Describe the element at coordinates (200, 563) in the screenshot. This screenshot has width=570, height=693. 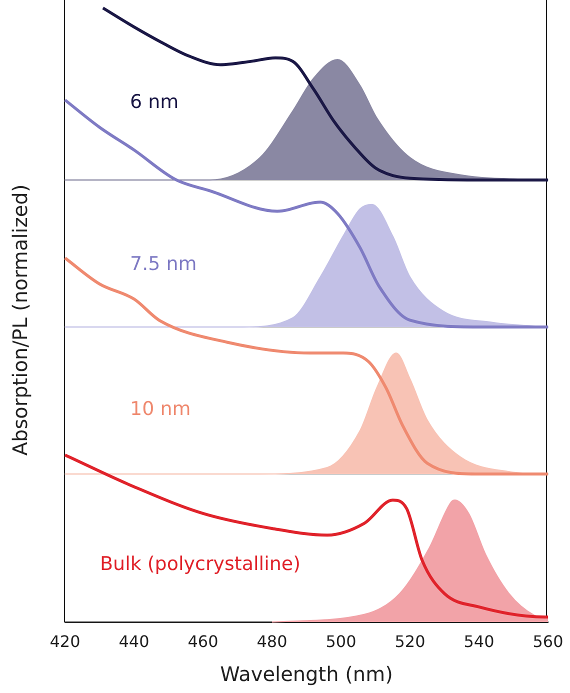
I see `annotation: Bulk (polycrystalline)` at that location.